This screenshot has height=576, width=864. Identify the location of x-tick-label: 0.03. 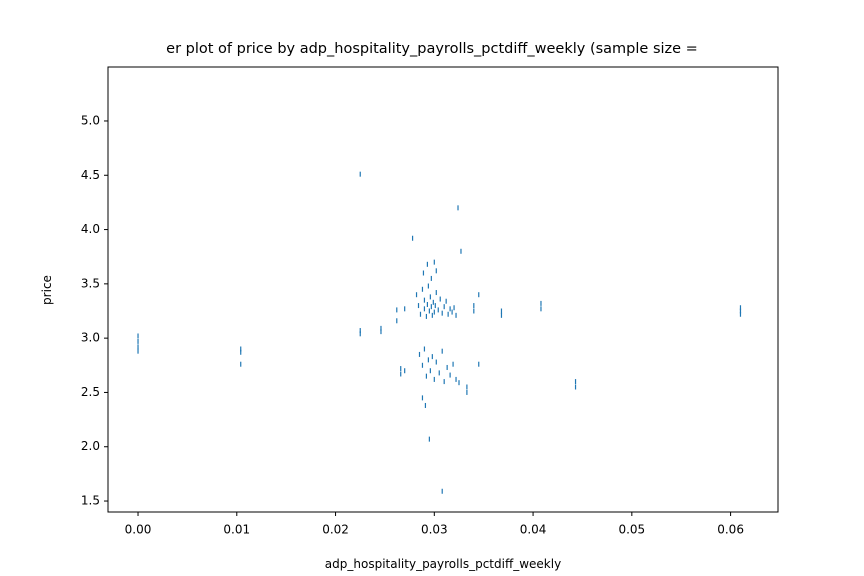
(434, 530).